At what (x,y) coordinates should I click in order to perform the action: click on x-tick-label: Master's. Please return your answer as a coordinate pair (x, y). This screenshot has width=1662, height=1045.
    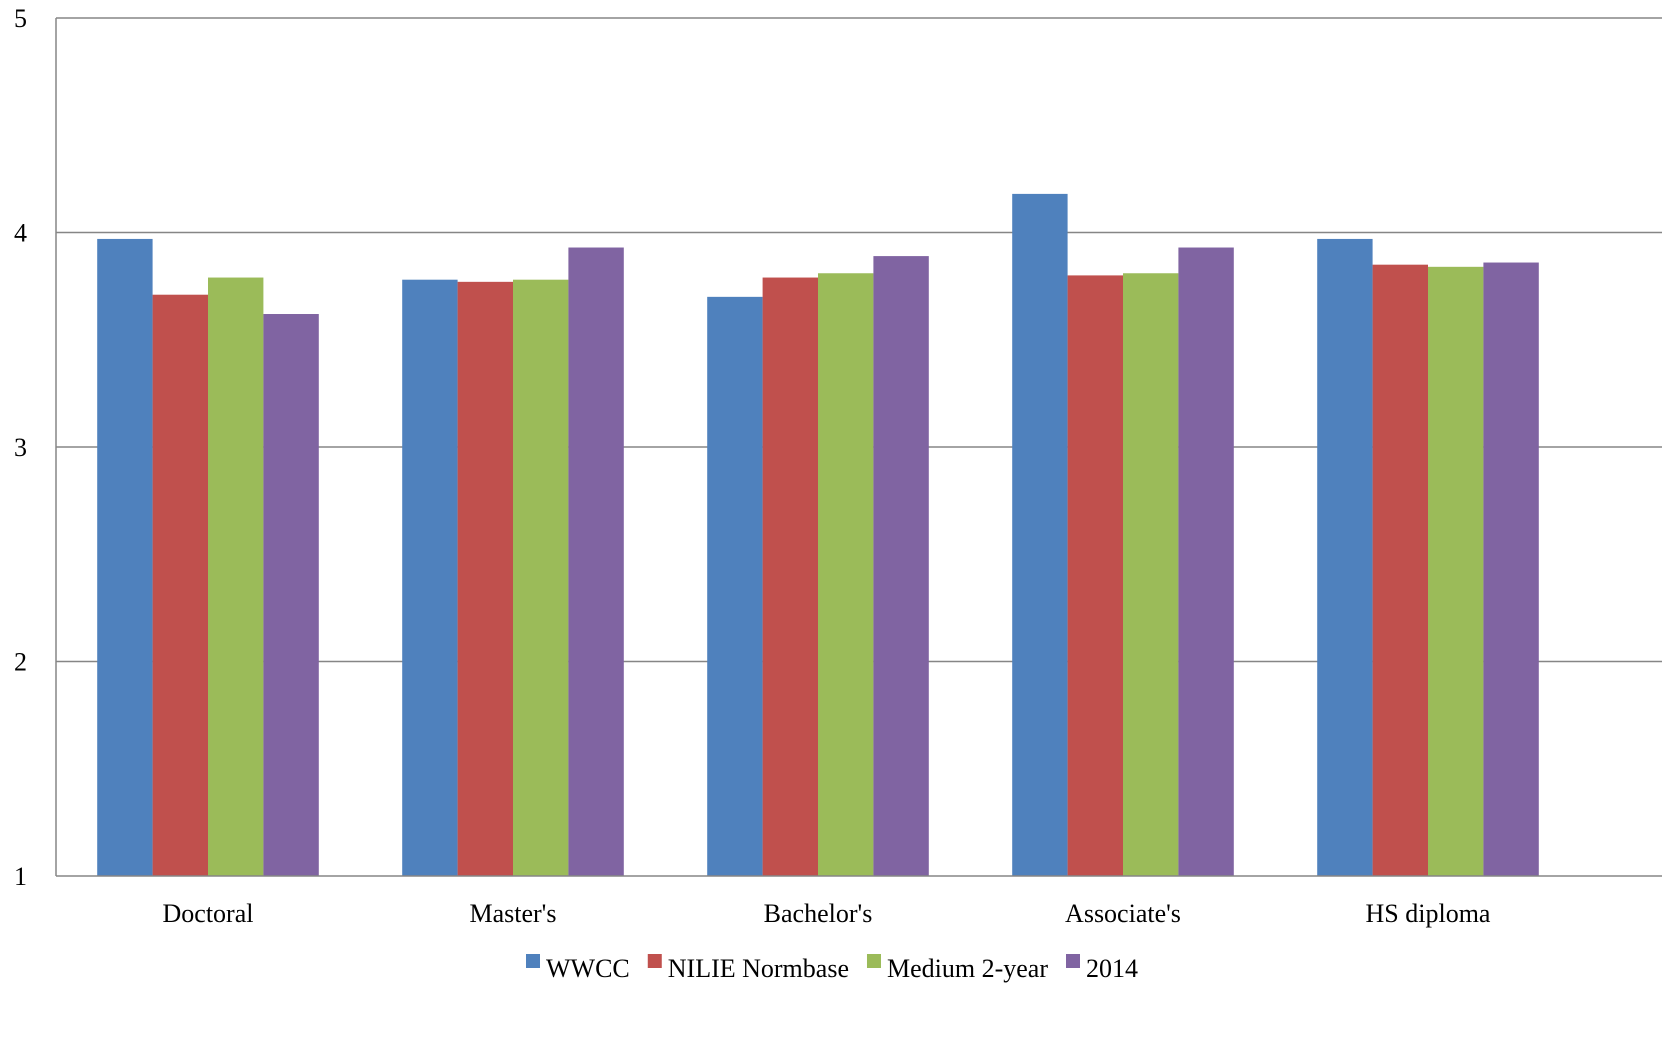
    Looking at the image, I should click on (512, 913).